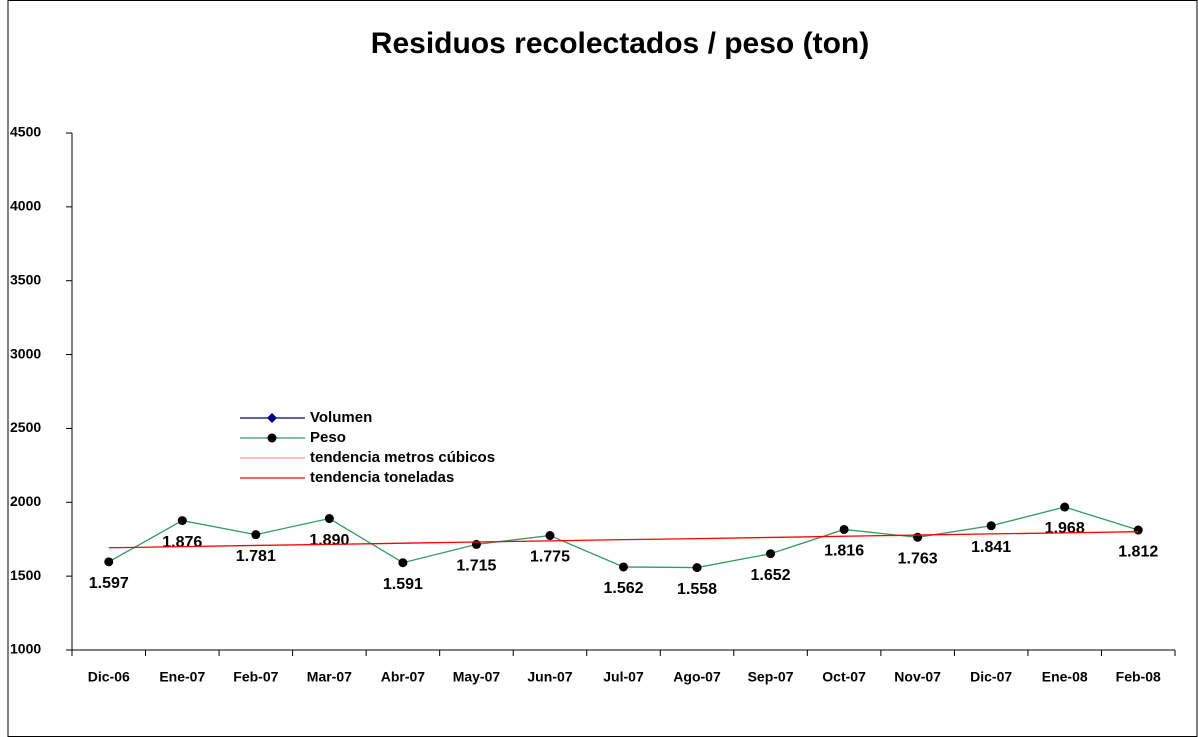 The image size is (1198, 737). I want to click on data-label: 1.562, so click(623, 588).